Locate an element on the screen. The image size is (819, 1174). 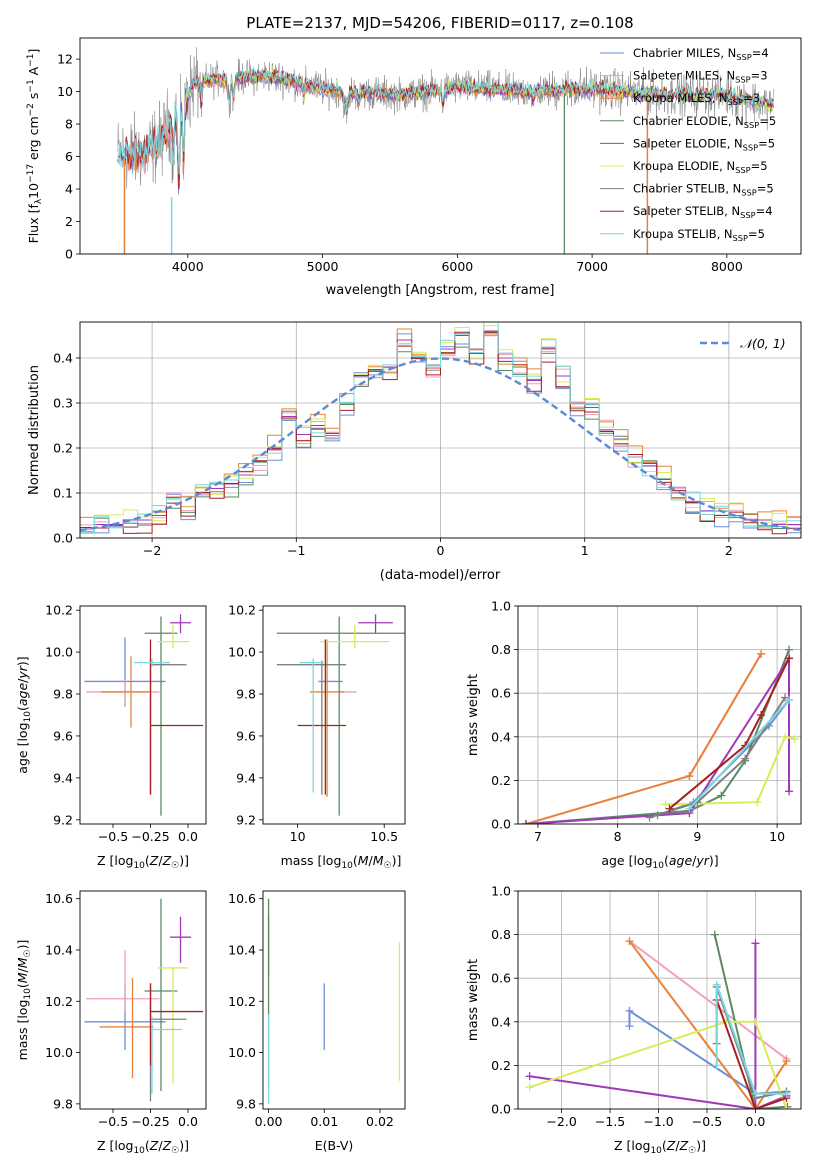
legend-label: Kroupa ELODIE, NSSP=5 is located at coordinates (700, 167).